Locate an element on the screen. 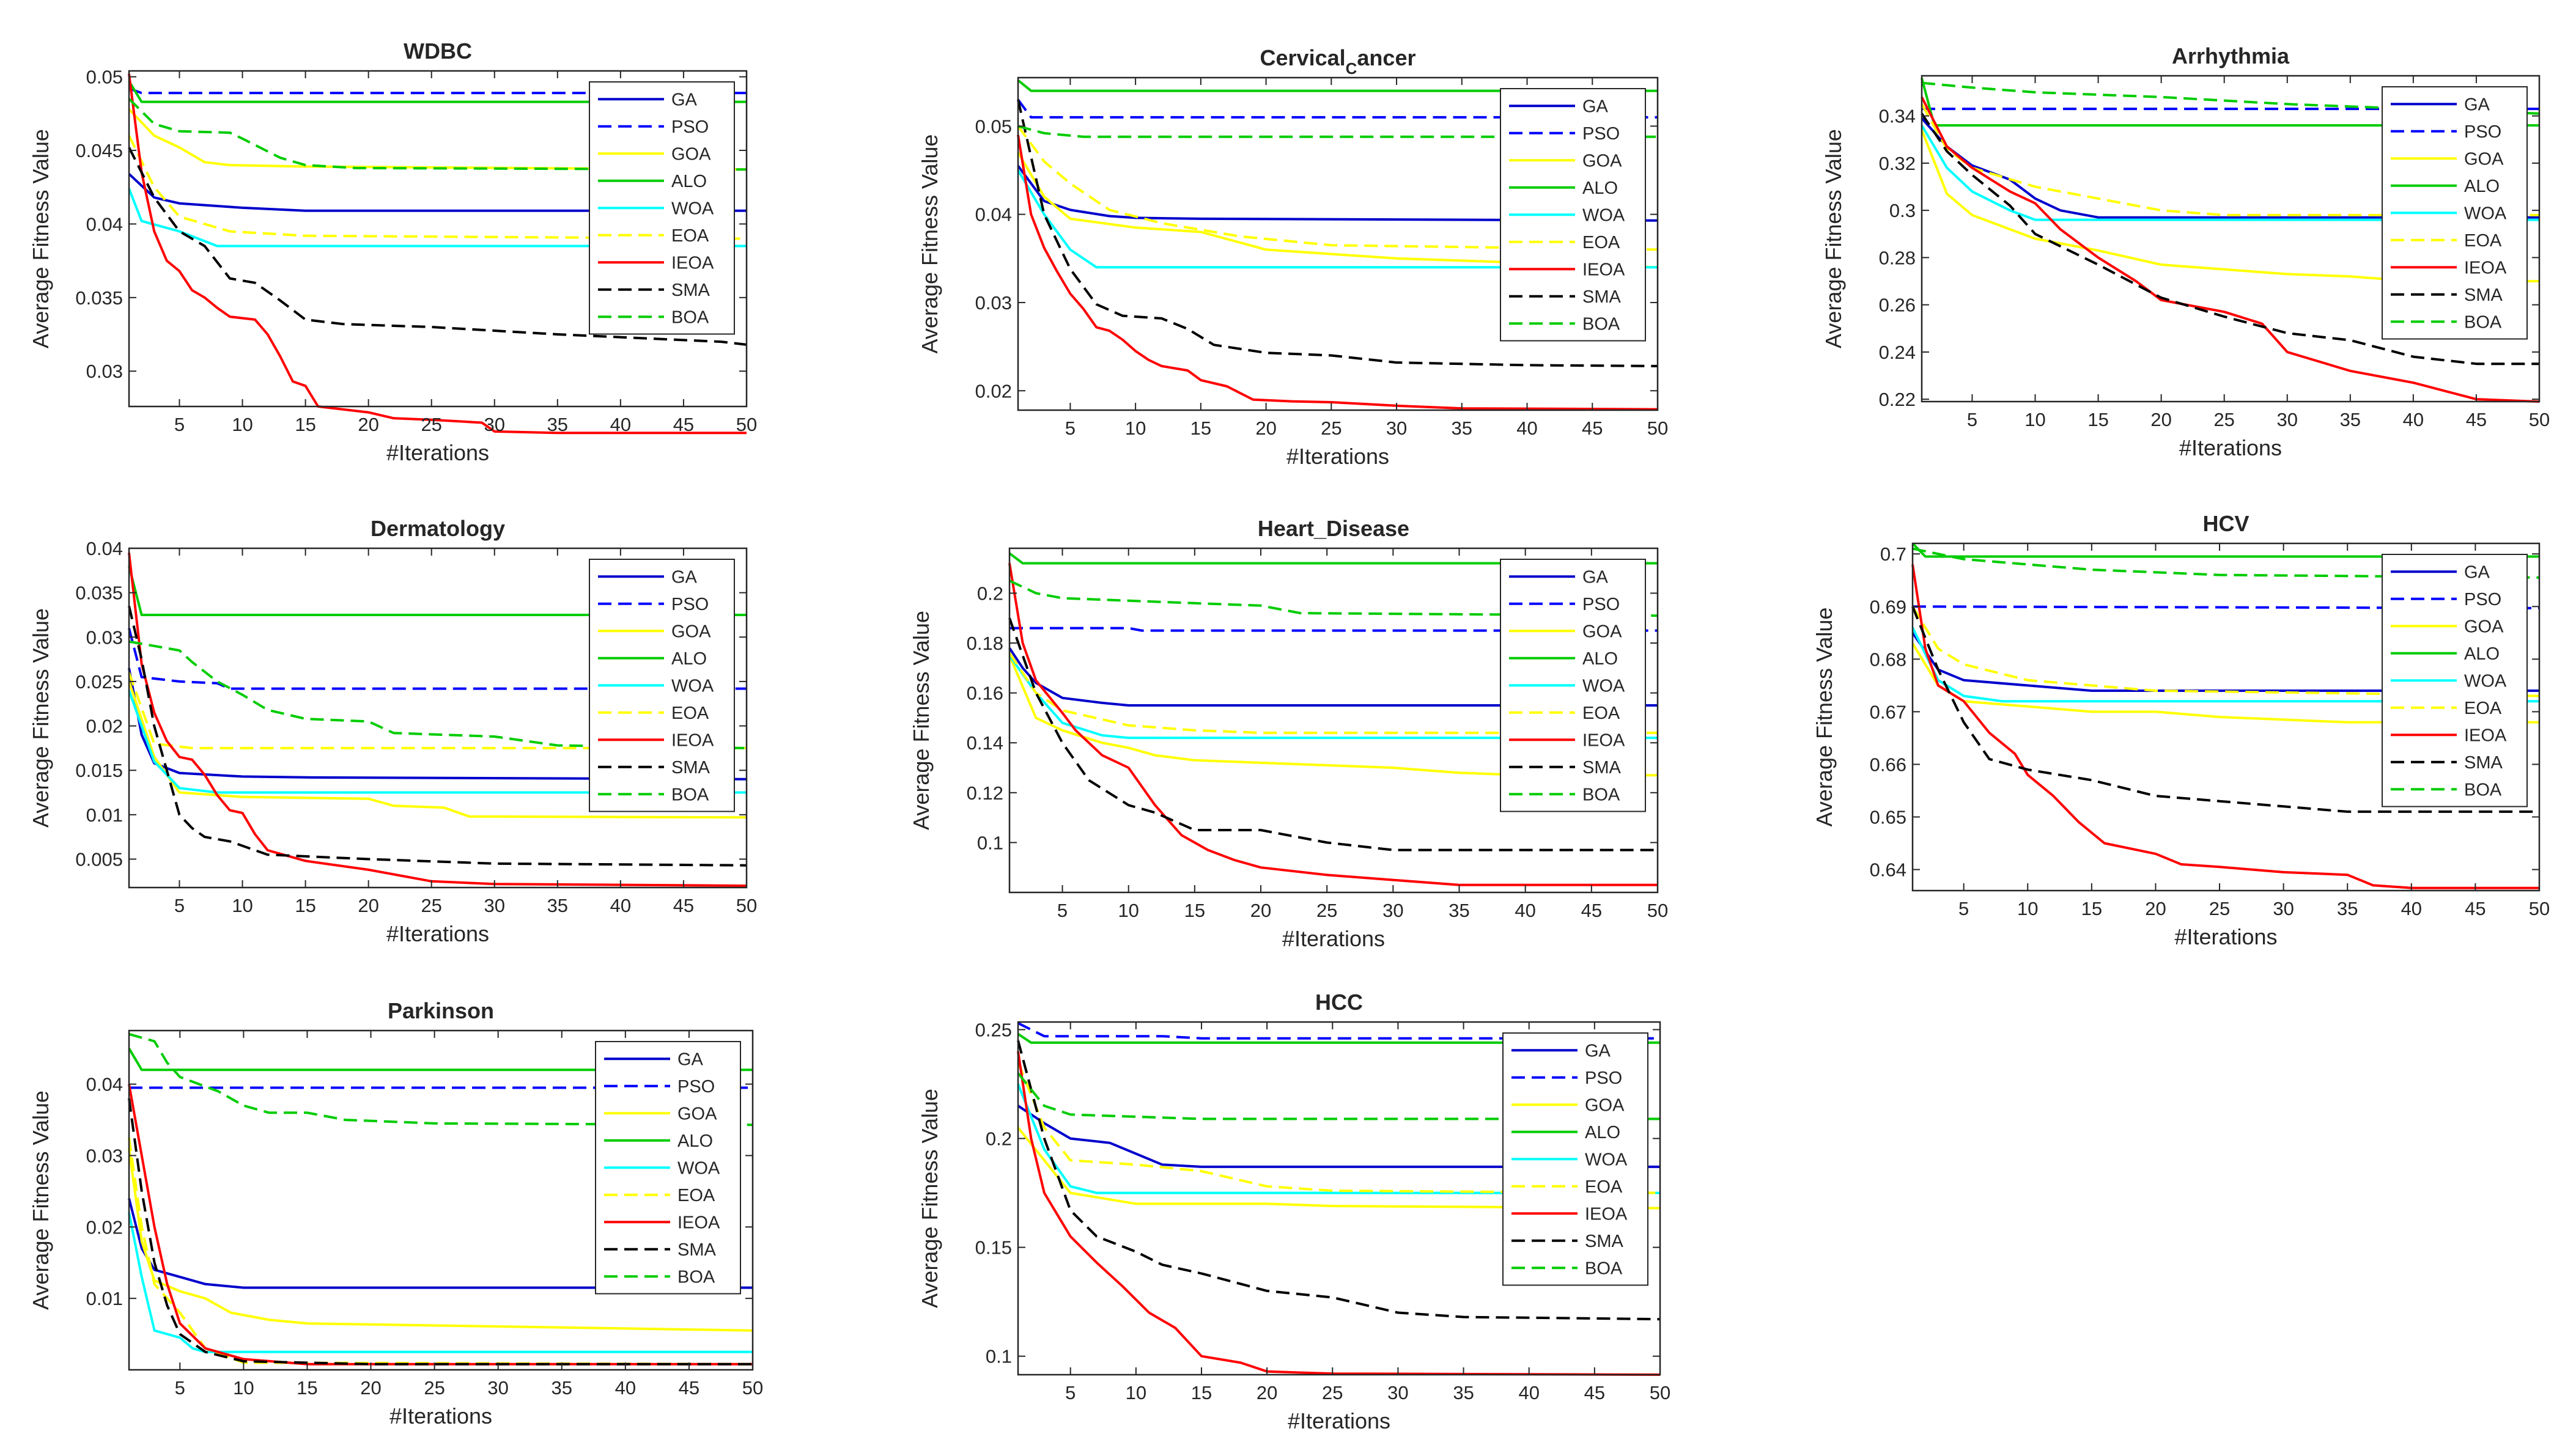 The image size is (2576, 1456). x-tick-label: 40 is located at coordinates (625, 1388).